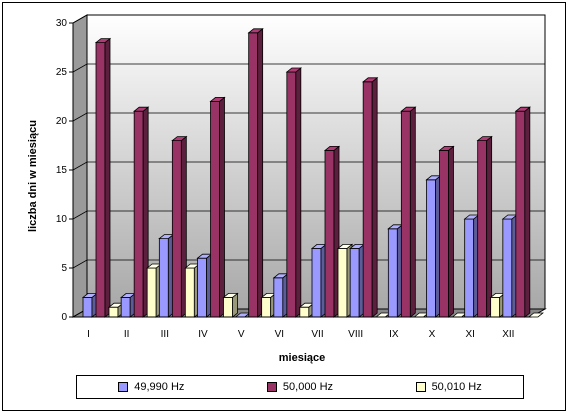 This screenshot has height=415, width=570. Describe the element at coordinates (508, 334) in the screenshot. I see `x-tick-label: XII` at that location.